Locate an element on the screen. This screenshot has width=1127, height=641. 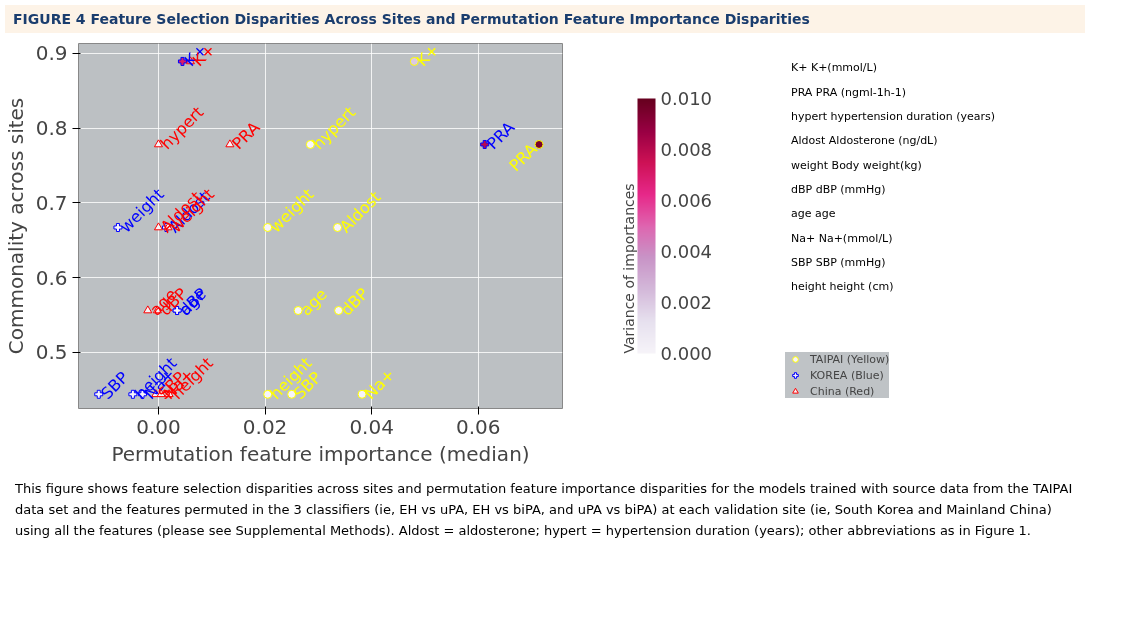
text: age age is located at coordinates (813, 214).